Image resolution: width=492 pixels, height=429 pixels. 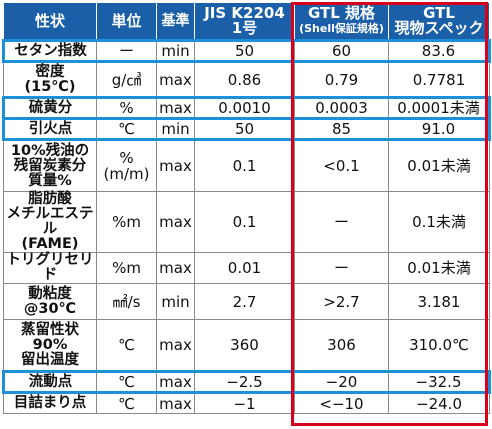 I want to click on jis-value-cell: 0.01, so click(x=244, y=268).